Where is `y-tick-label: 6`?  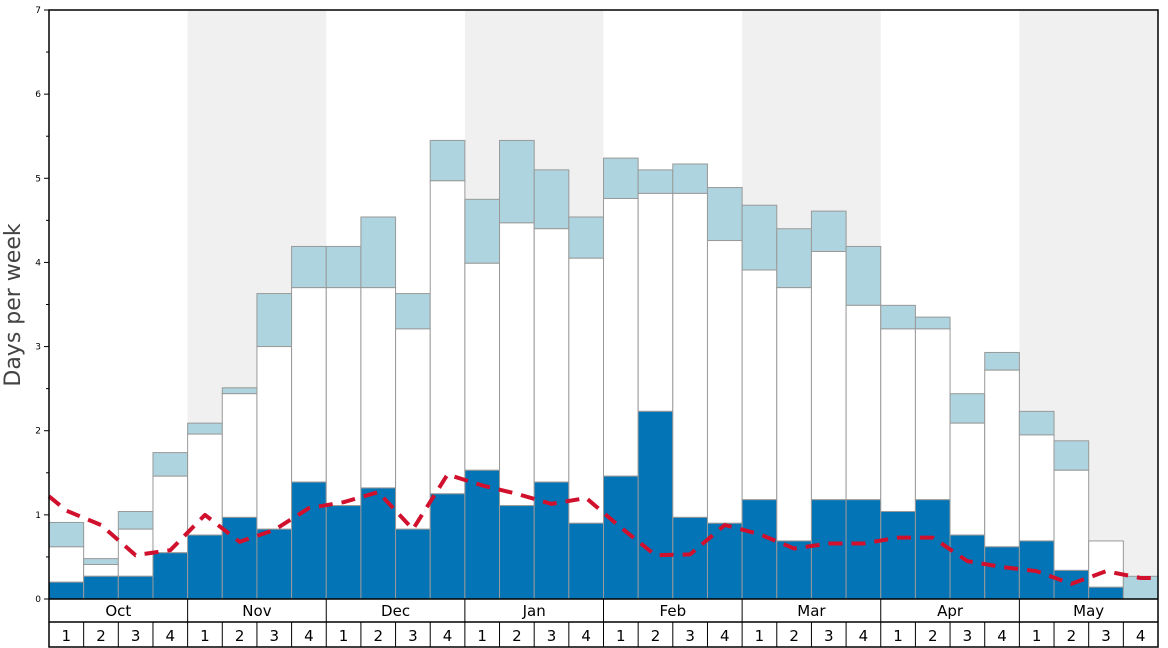
y-tick-label: 6 is located at coordinates (38, 95).